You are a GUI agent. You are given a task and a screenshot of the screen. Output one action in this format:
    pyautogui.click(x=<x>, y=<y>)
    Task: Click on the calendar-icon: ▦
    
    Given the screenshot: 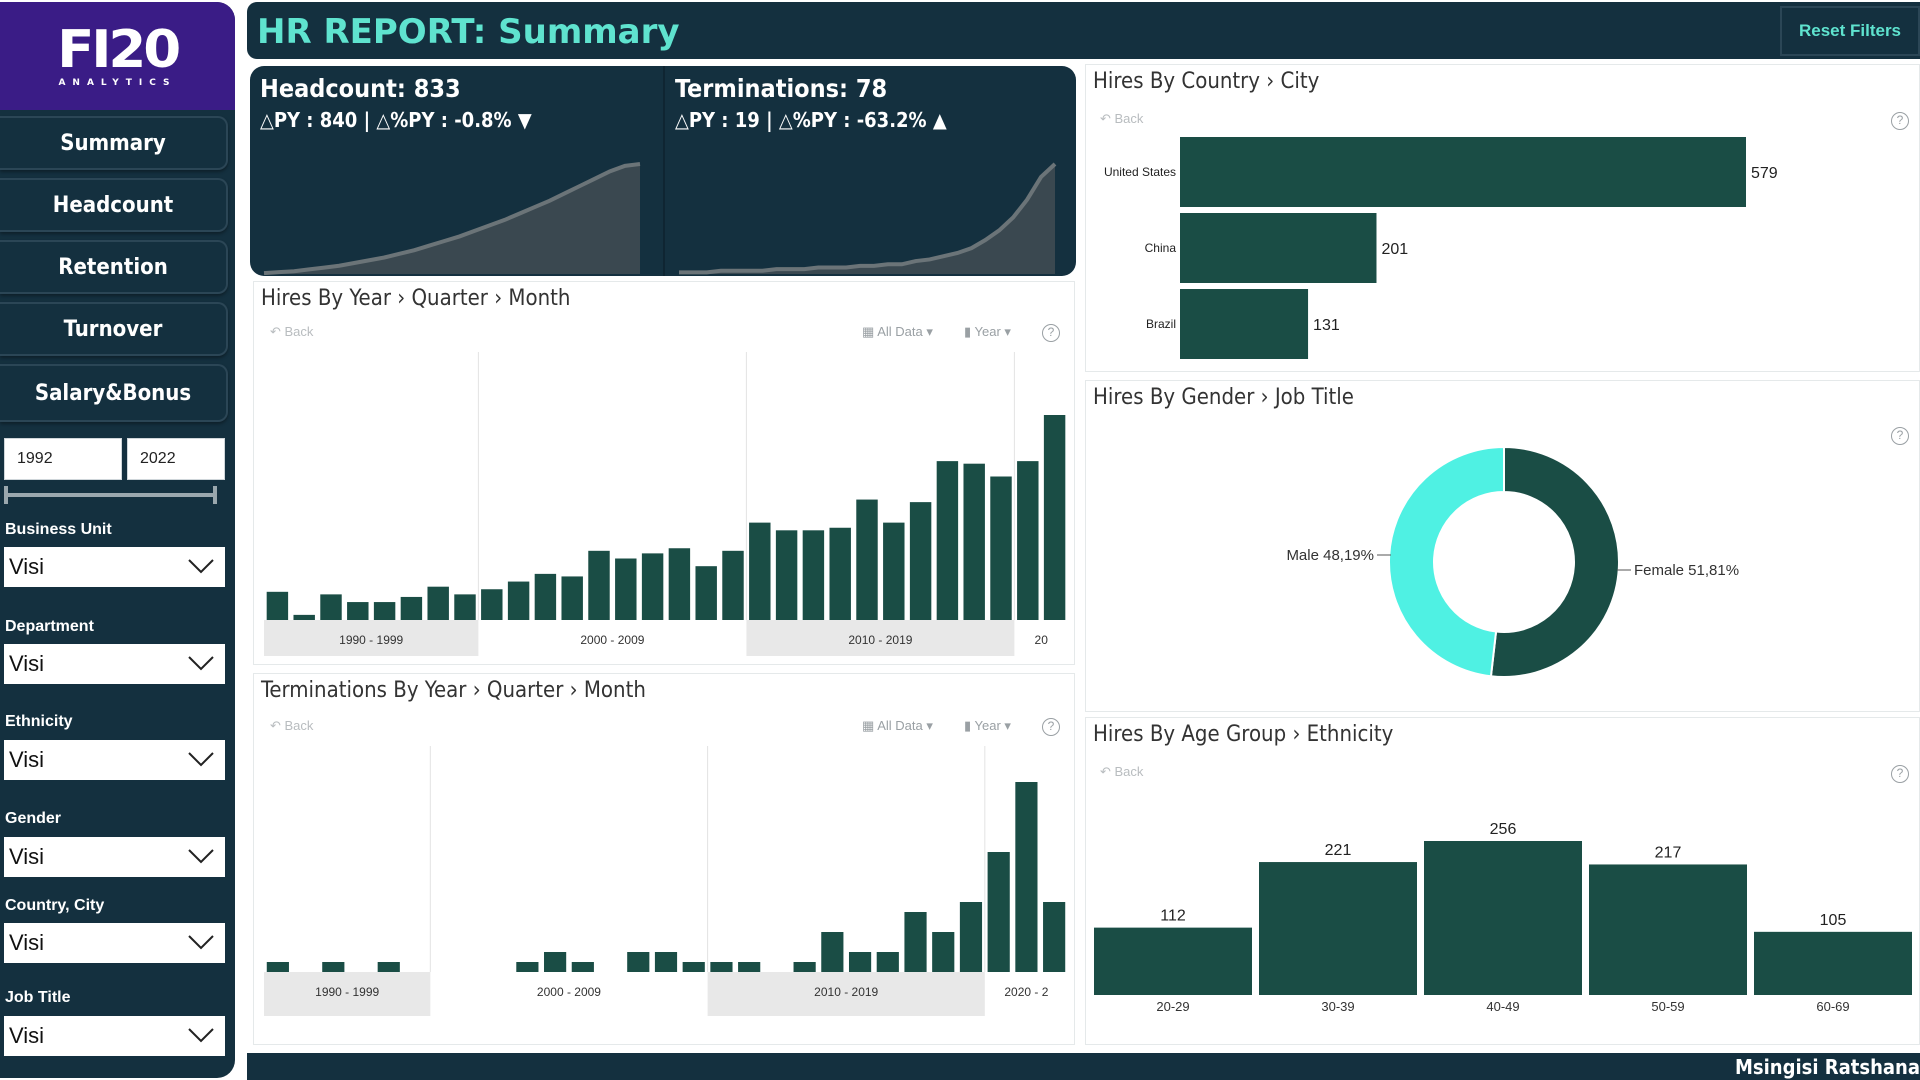 What is the action you would take?
    pyautogui.click(x=868, y=331)
    